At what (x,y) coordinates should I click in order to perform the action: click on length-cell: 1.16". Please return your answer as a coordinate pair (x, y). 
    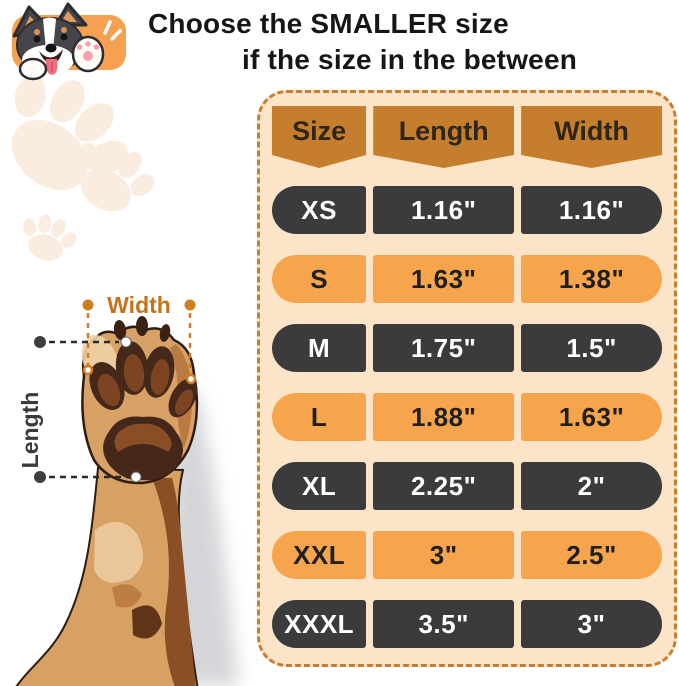
    Looking at the image, I should click on (444, 210).